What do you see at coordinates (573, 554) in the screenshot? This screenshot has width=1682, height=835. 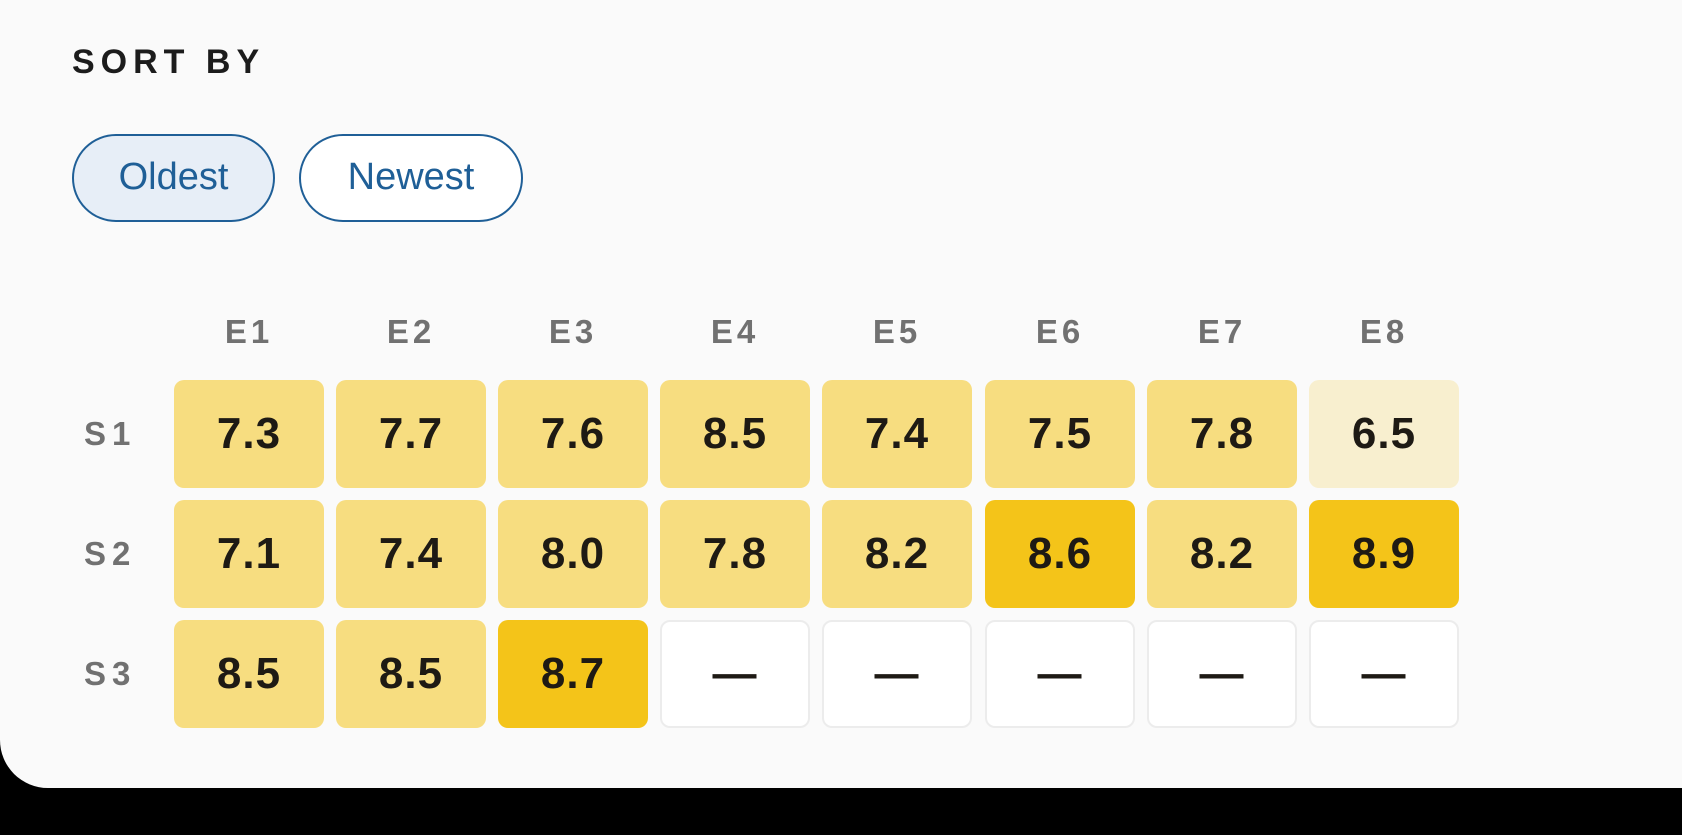 I see `episode-rating-cell: 8.0` at bounding box center [573, 554].